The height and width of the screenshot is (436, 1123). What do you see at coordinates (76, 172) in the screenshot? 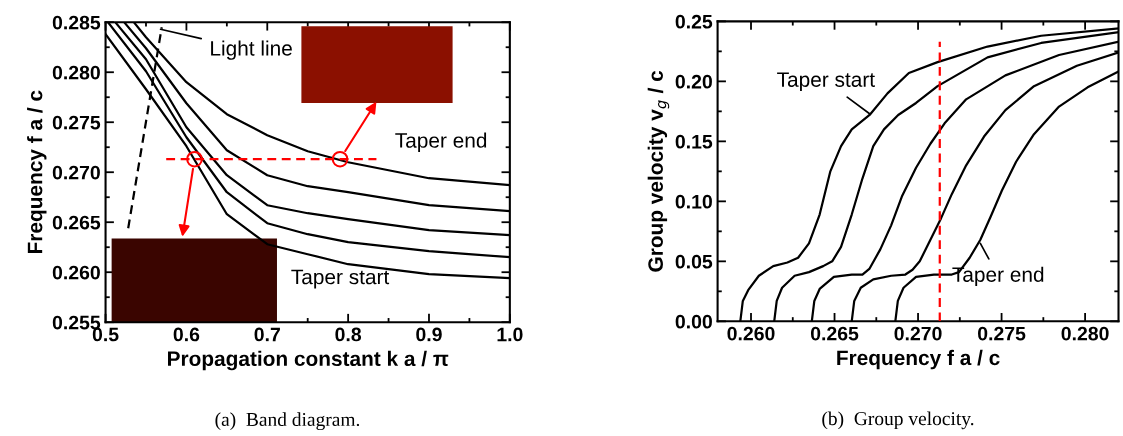
I see `y-tick-label: 0.270` at bounding box center [76, 172].